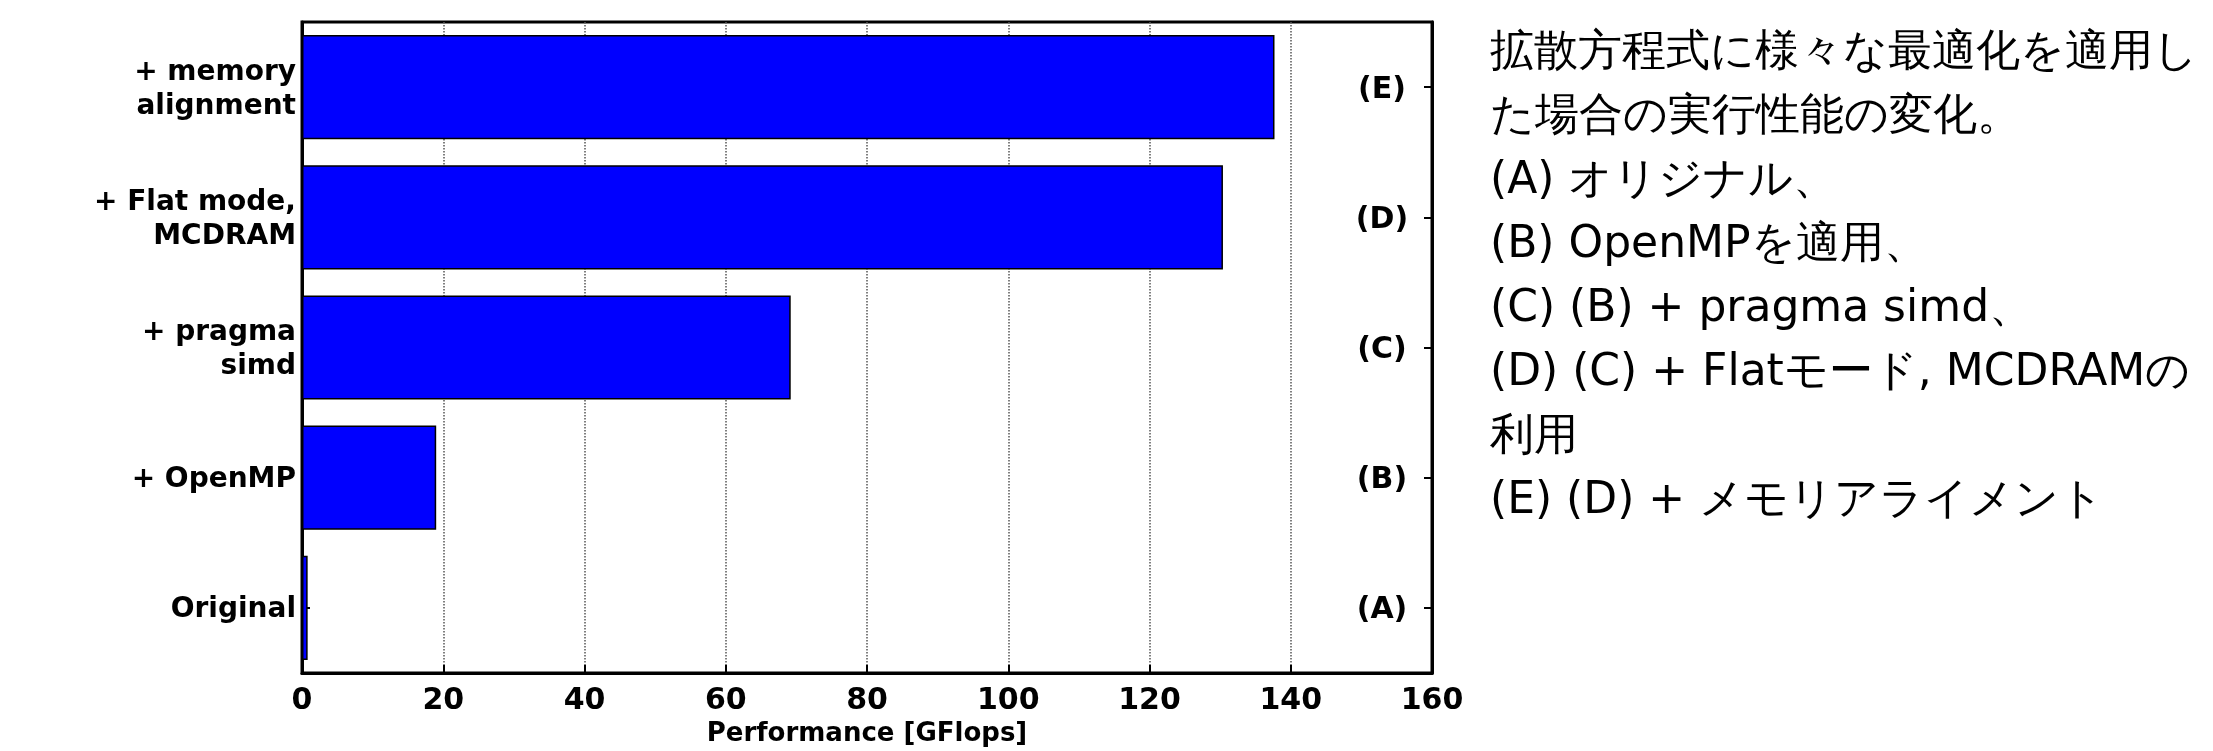 The height and width of the screenshot is (751, 2213). Describe the element at coordinates (1008, 698) in the screenshot. I see `x-tick-label: 100` at that location.